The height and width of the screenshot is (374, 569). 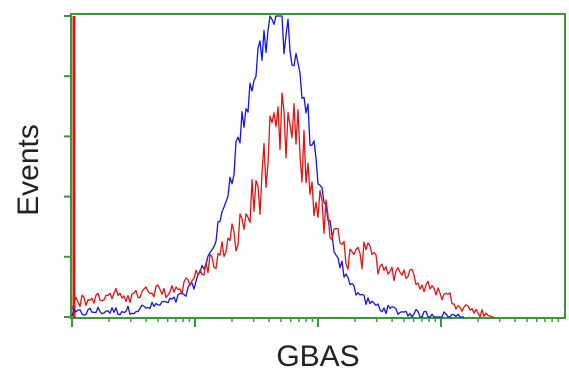 What do you see at coordinates (28, 170) in the screenshot?
I see `y-axis-label: Events` at bounding box center [28, 170].